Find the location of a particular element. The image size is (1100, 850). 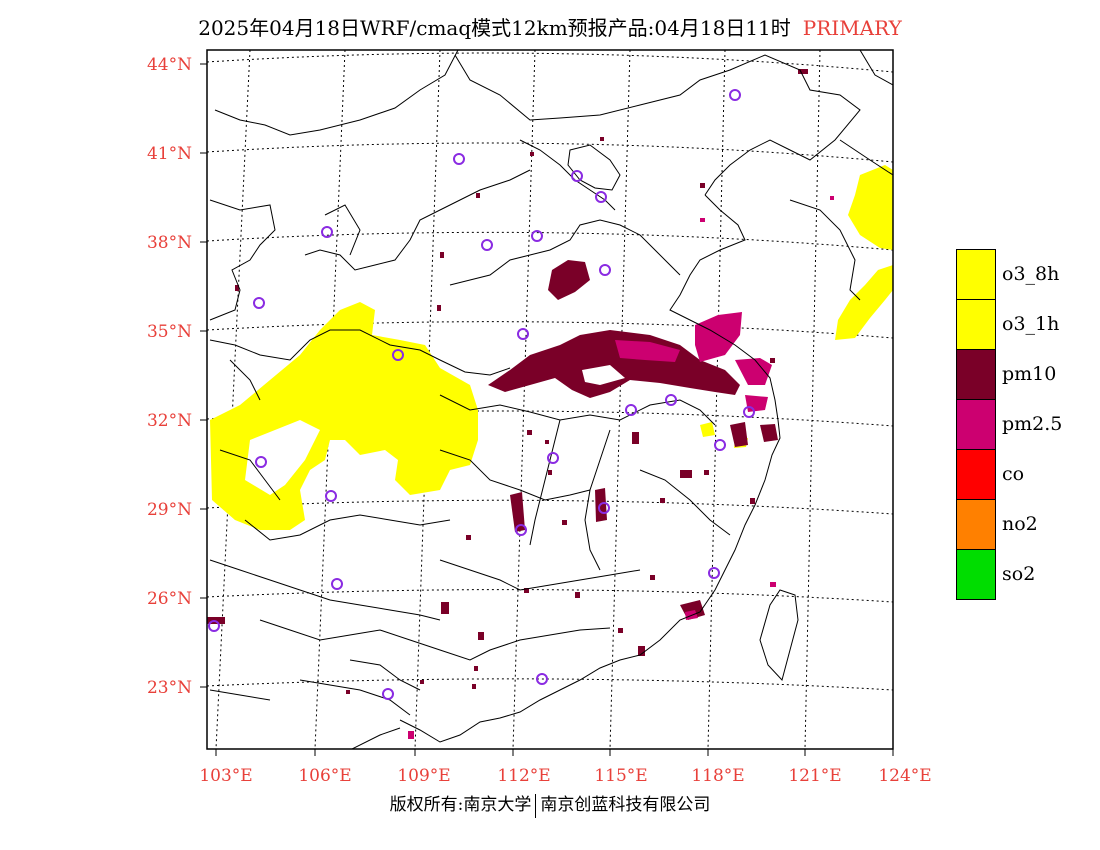

footer-divider is located at coordinates (536, 805).